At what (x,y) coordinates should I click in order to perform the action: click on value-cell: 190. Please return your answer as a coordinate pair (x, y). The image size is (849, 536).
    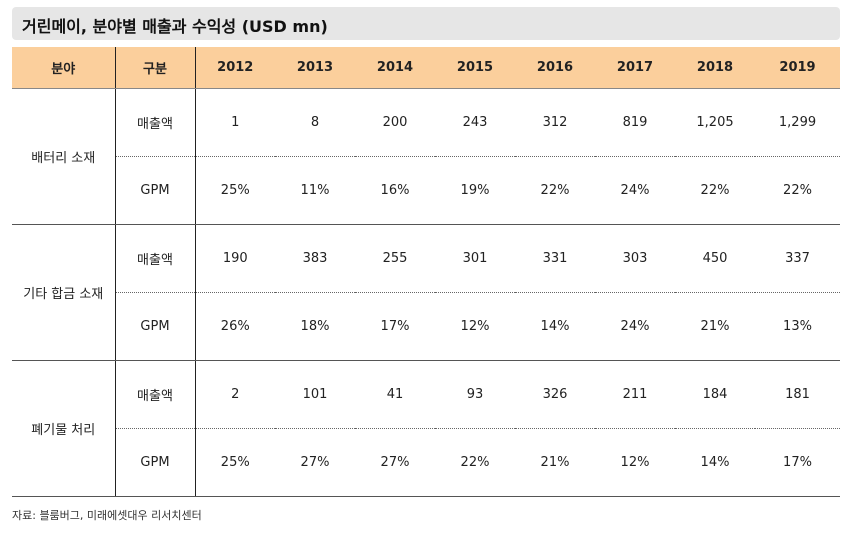
    Looking at the image, I should click on (235, 258).